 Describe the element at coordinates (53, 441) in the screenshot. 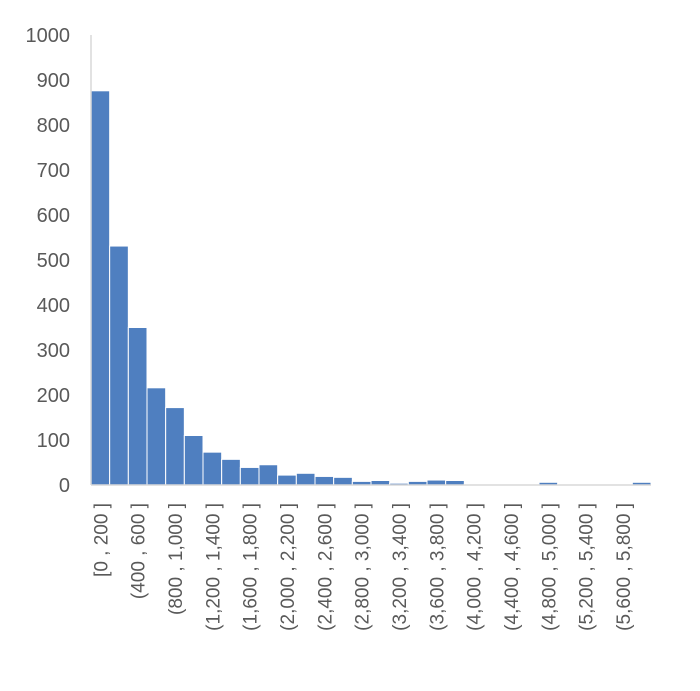

I see `y-tick-label: 100` at that location.